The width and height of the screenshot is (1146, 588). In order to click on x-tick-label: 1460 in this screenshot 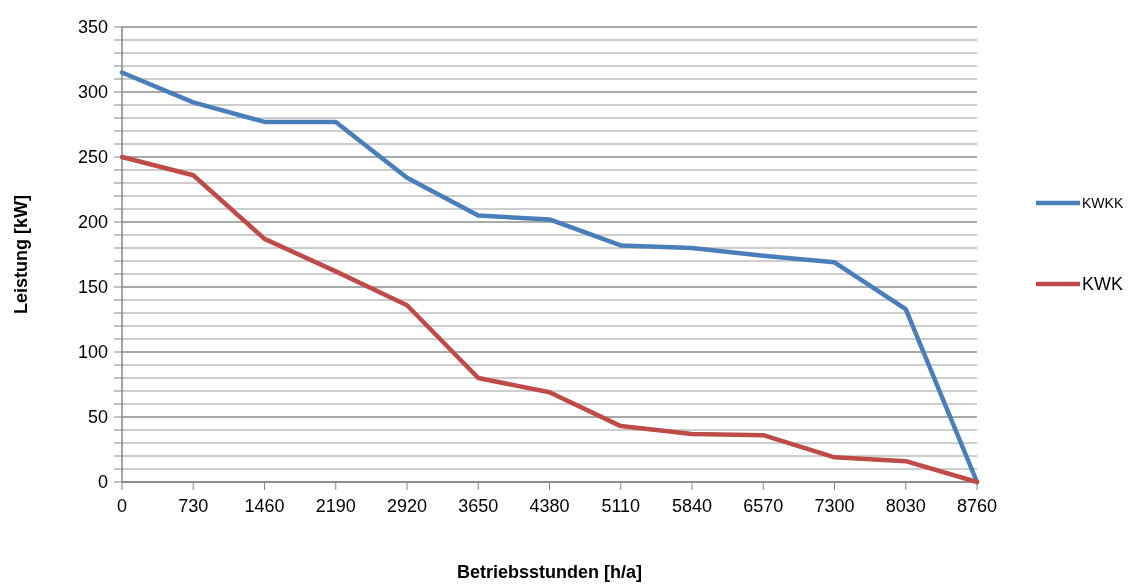, I will do `click(264, 506)`.